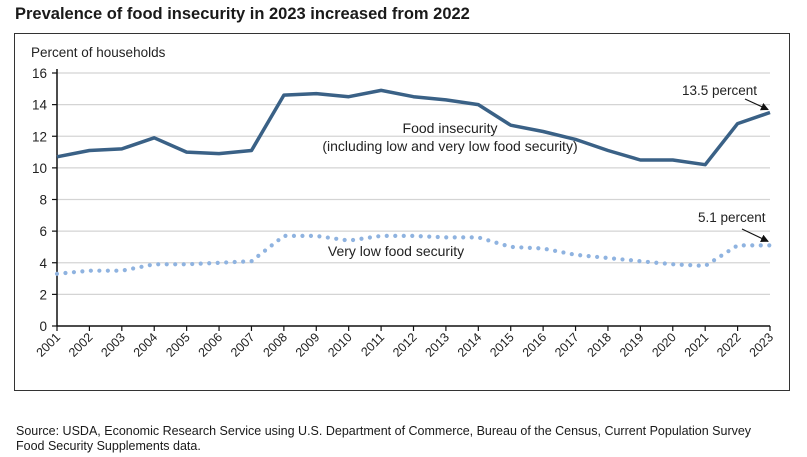 The height and width of the screenshot is (457, 807). What do you see at coordinates (146, 345) in the screenshot?
I see `x-tick-label: 2004` at bounding box center [146, 345].